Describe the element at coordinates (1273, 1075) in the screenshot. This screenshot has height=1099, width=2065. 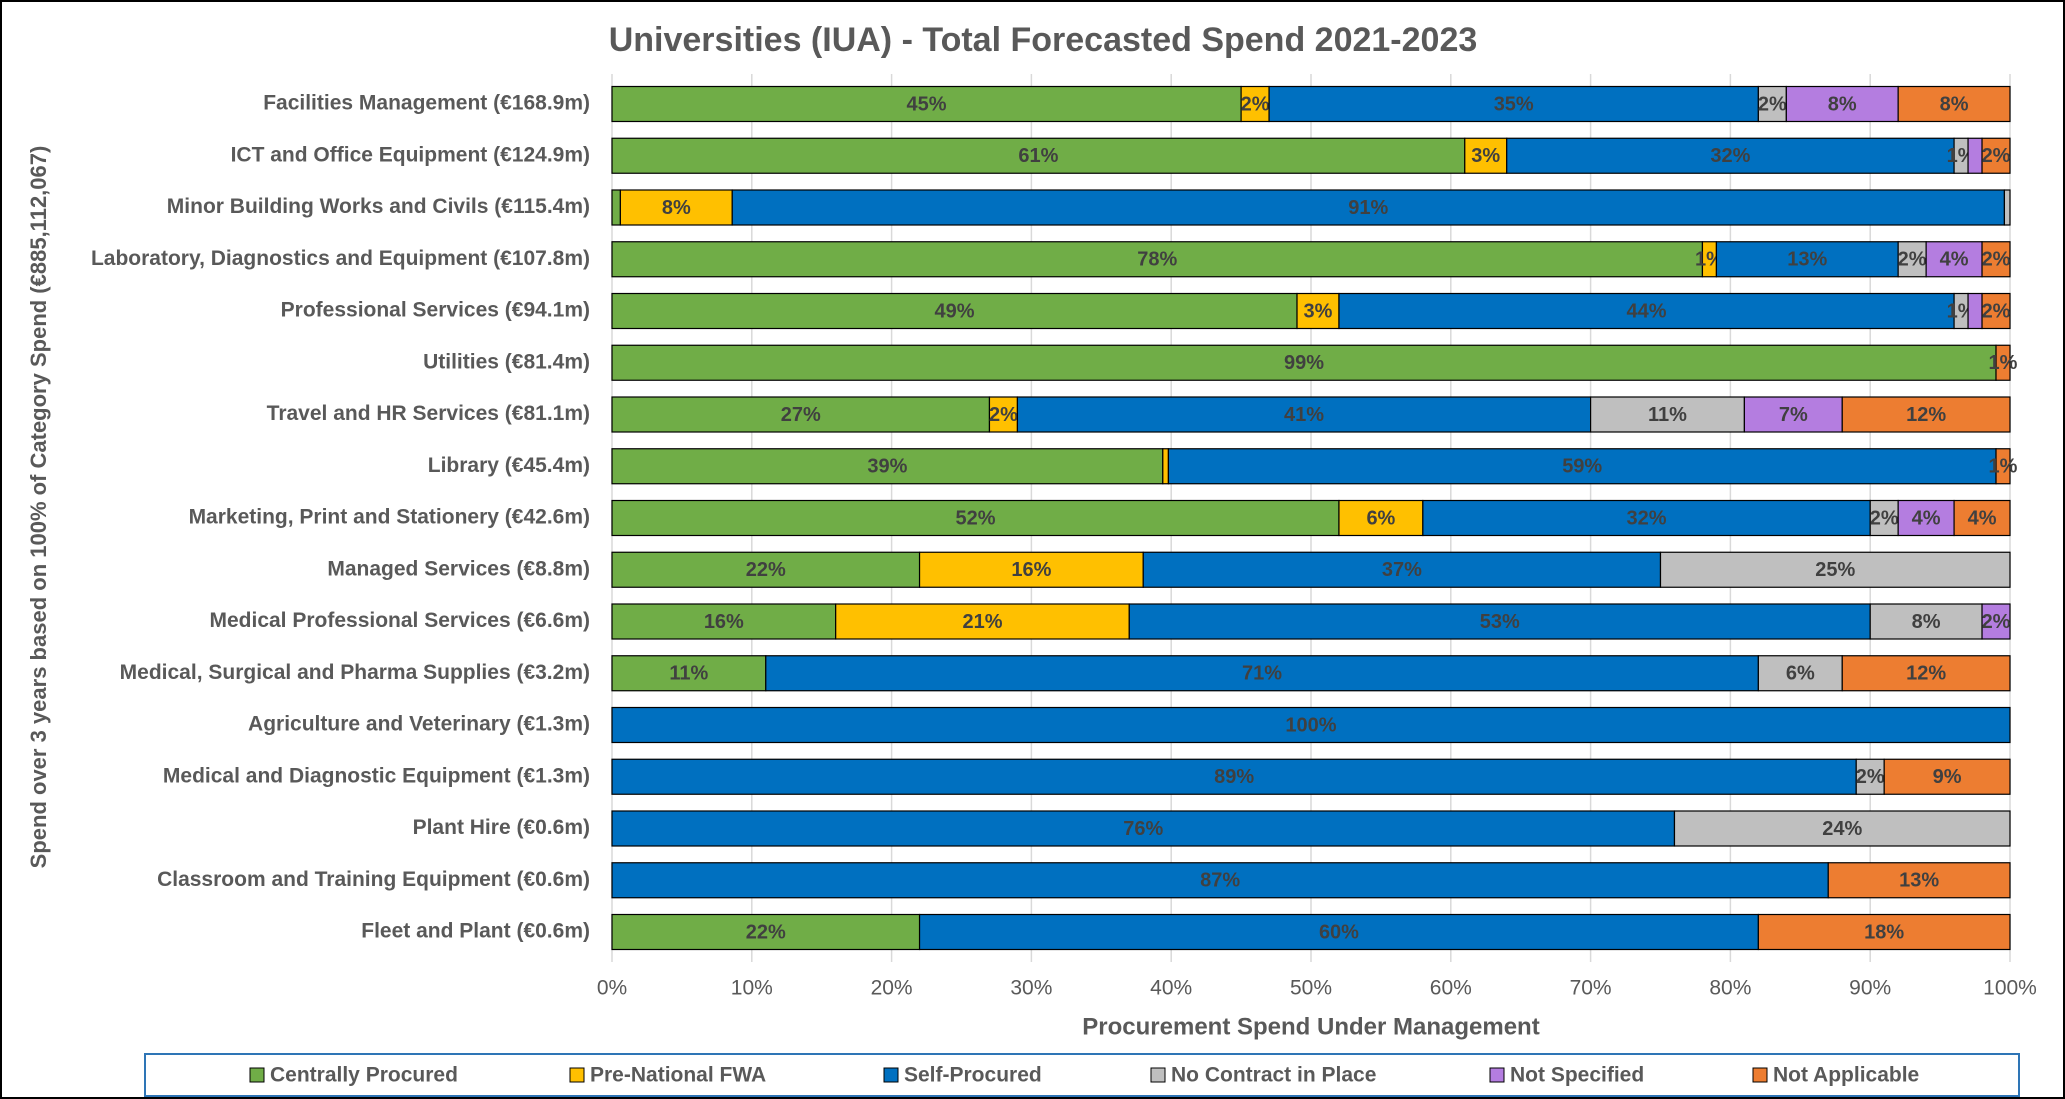
I see `legend-label: No Contract in Place` at that location.